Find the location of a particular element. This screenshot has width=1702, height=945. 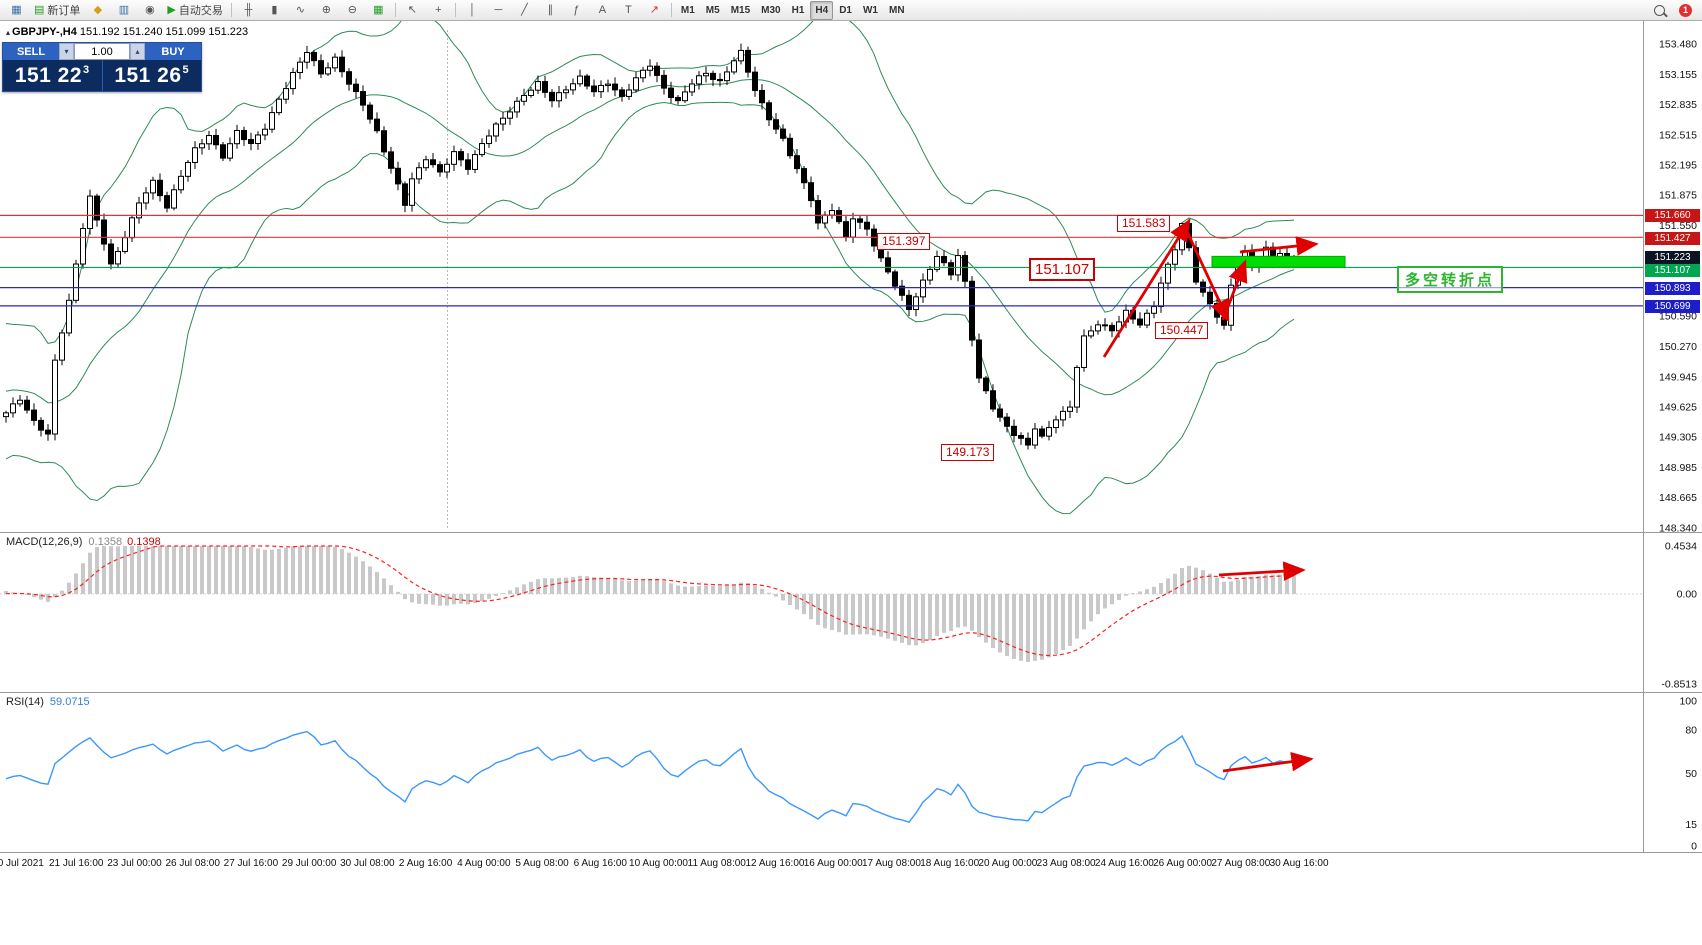

layout-button: ▥ is located at coordinates (123, 10).